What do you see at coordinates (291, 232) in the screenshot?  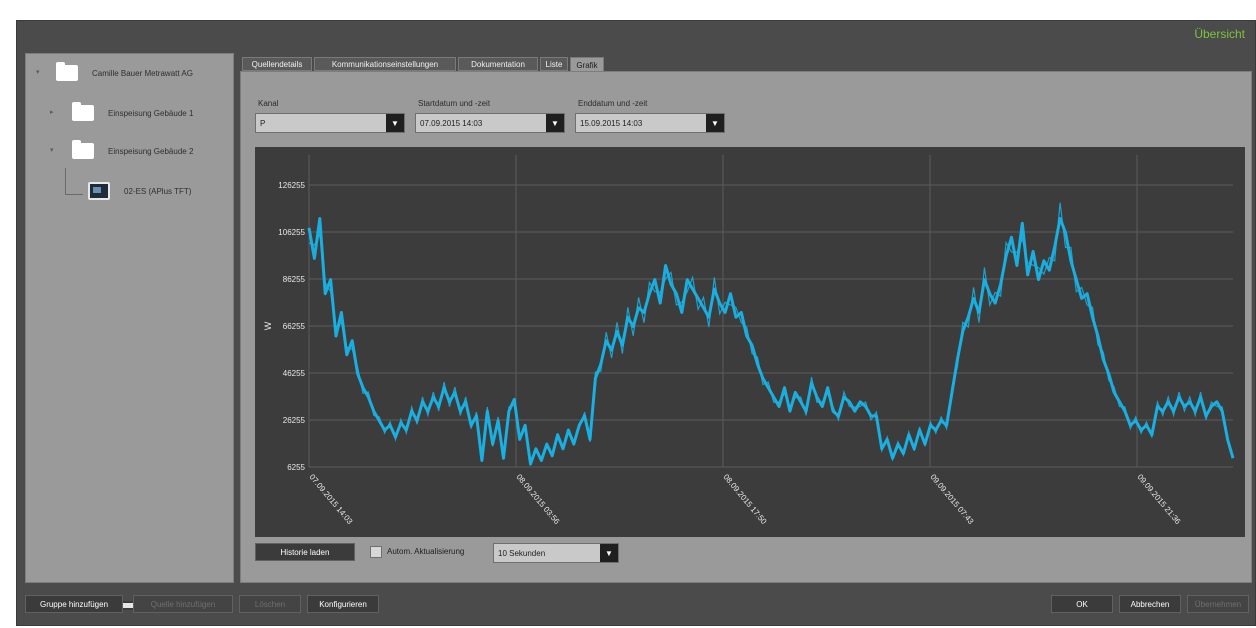 I see `y-tick-label: 106255` at bounding box center [291, 232].